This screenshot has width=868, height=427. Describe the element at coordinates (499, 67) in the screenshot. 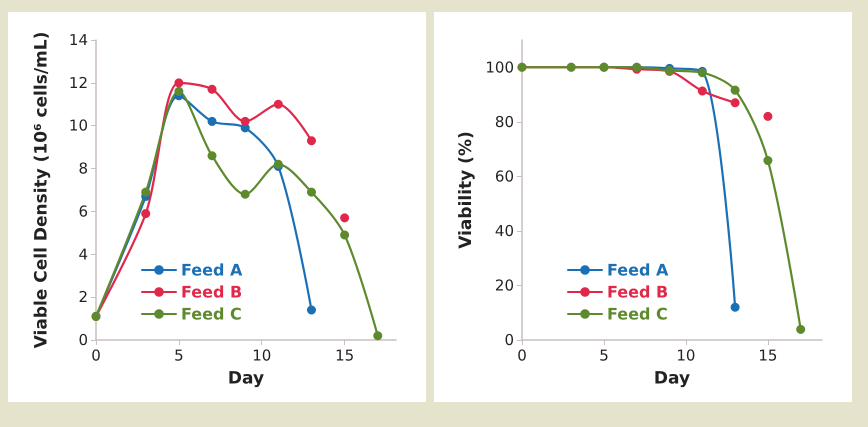

I see `y-tick-label: 100` at that location.